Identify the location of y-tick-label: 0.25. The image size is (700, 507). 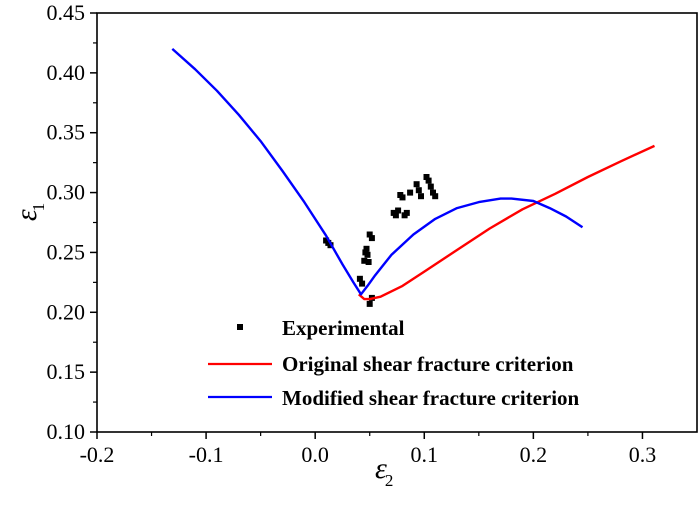
(66, 251).